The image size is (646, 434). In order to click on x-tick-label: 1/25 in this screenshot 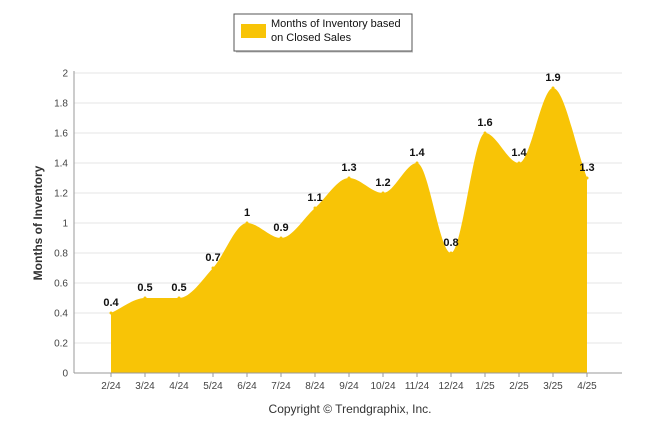, I will do `click(485, 386)`.